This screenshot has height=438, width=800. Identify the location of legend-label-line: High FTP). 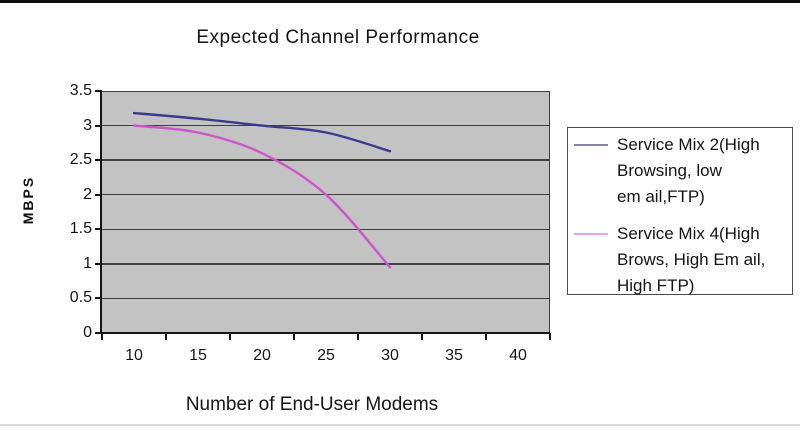
(656, 285).